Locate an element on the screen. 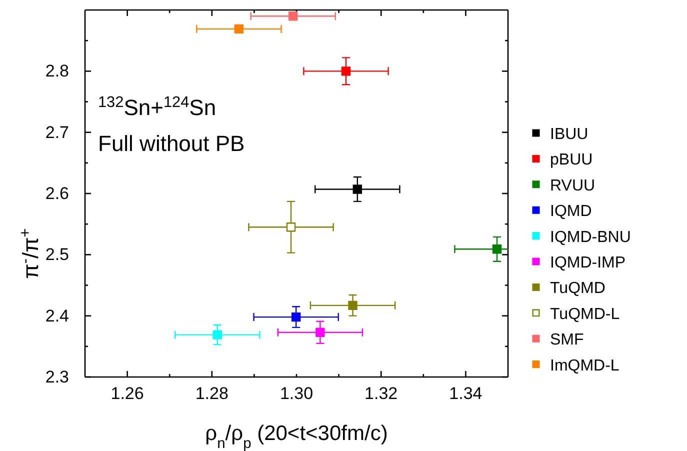 The width and height of the screenshot is (687, 451). legend-label: IBUU is located at coordinates (569, 134).